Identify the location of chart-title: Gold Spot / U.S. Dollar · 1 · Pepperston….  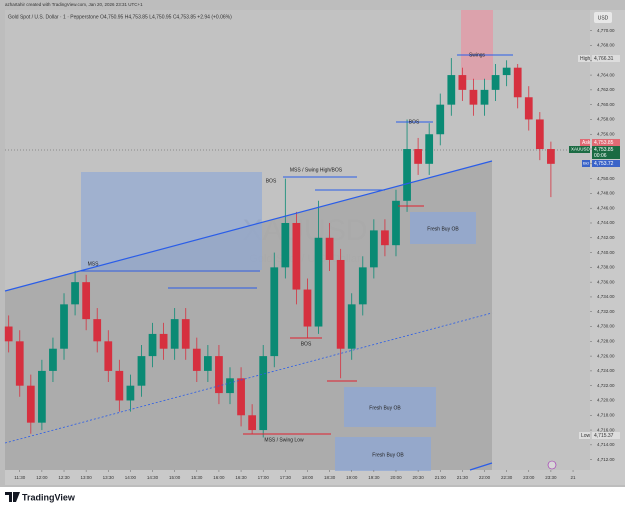
(120, 17).